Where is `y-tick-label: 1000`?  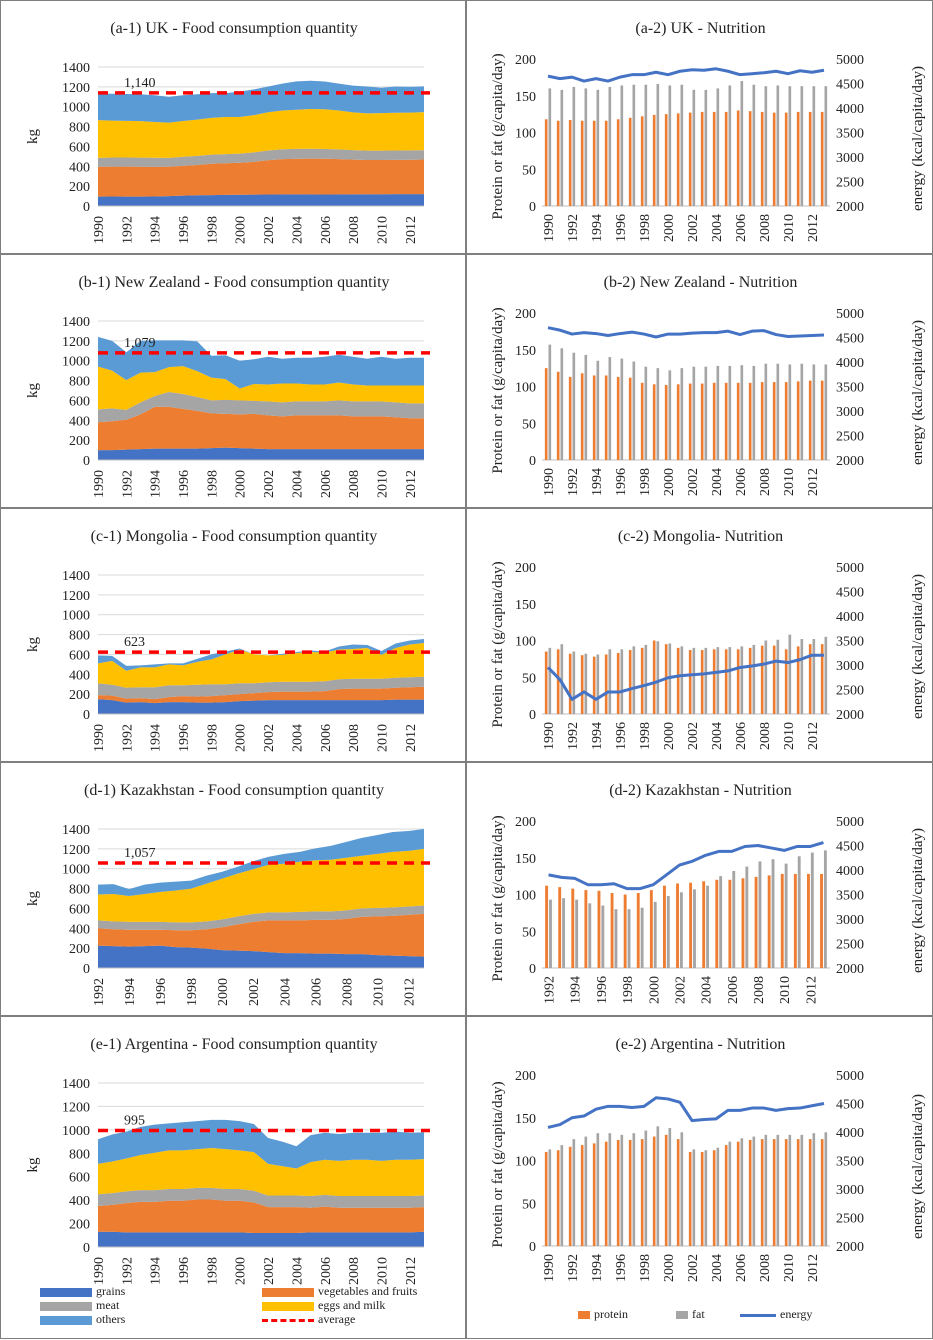
y-tick-label: 1000 is located at coordinates (76, 1131).